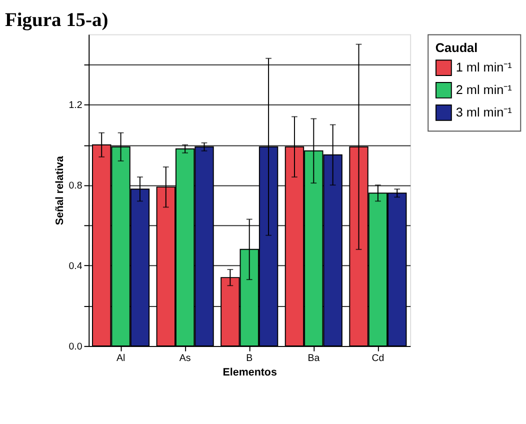 The width and height of the screenshot is (526, 424). I want to click on x-tick-label: Al, so click(121, 358).